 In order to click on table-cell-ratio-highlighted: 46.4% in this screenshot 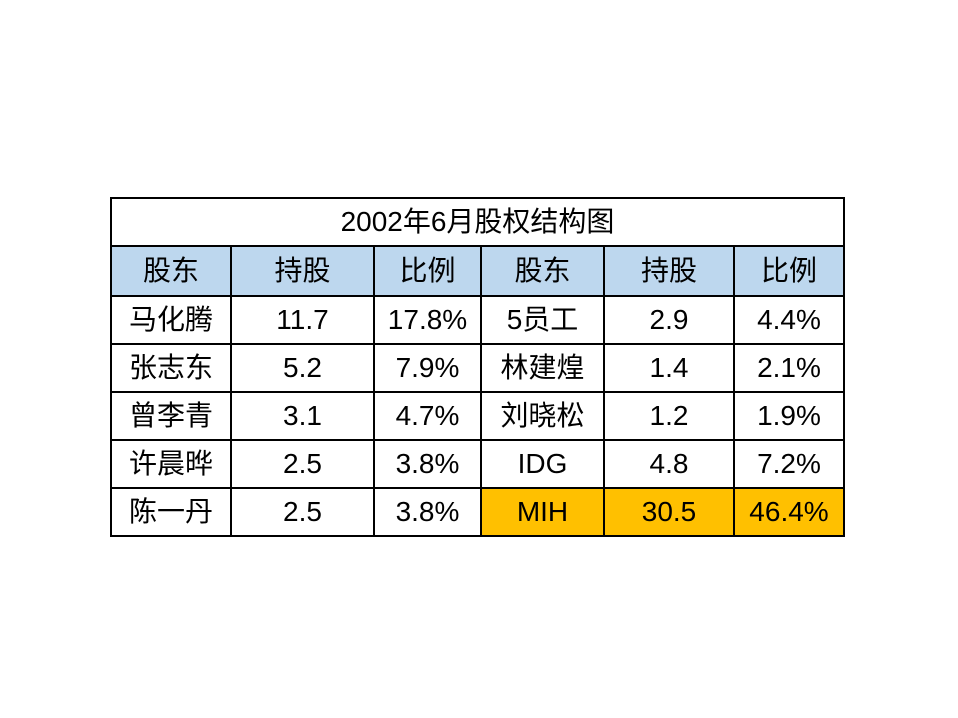, I will do `click(789, 512)`.